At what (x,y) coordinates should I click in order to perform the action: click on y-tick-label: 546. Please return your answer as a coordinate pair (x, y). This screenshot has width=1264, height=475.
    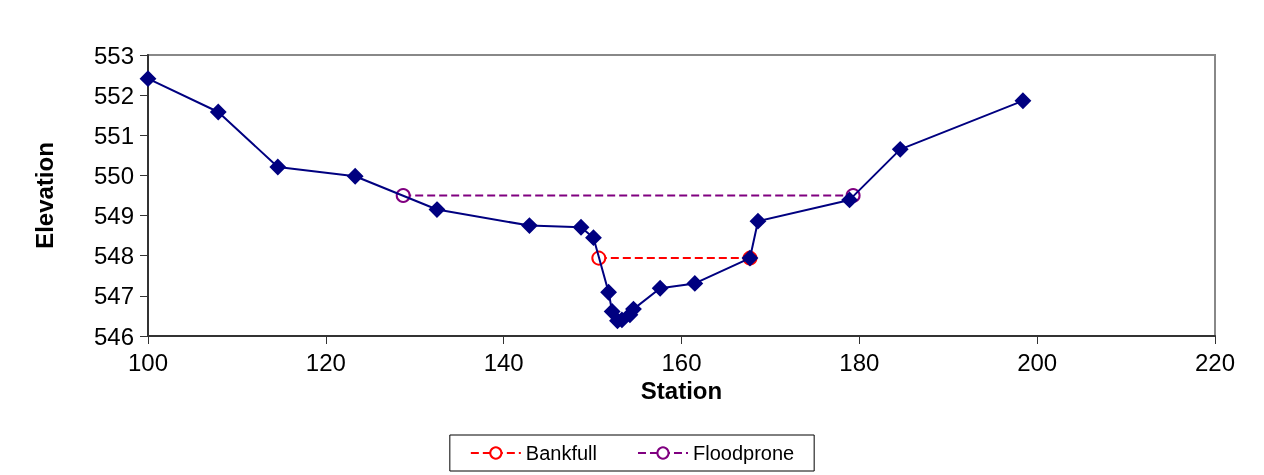
    Looking at the image, I should click on (113, 336).